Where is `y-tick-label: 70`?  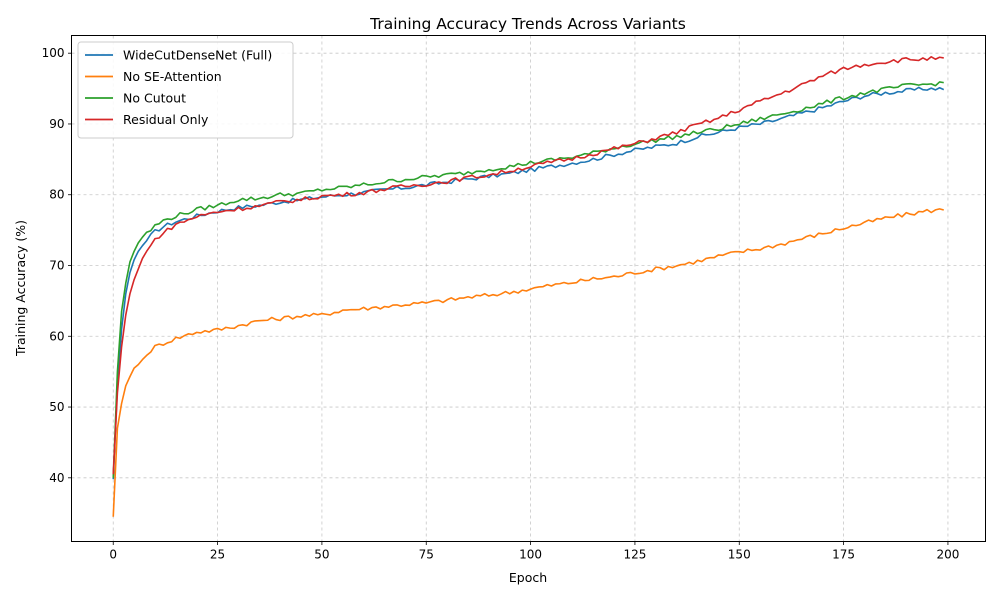
y-tick-label: 70 is located at coordinates (56, 266).